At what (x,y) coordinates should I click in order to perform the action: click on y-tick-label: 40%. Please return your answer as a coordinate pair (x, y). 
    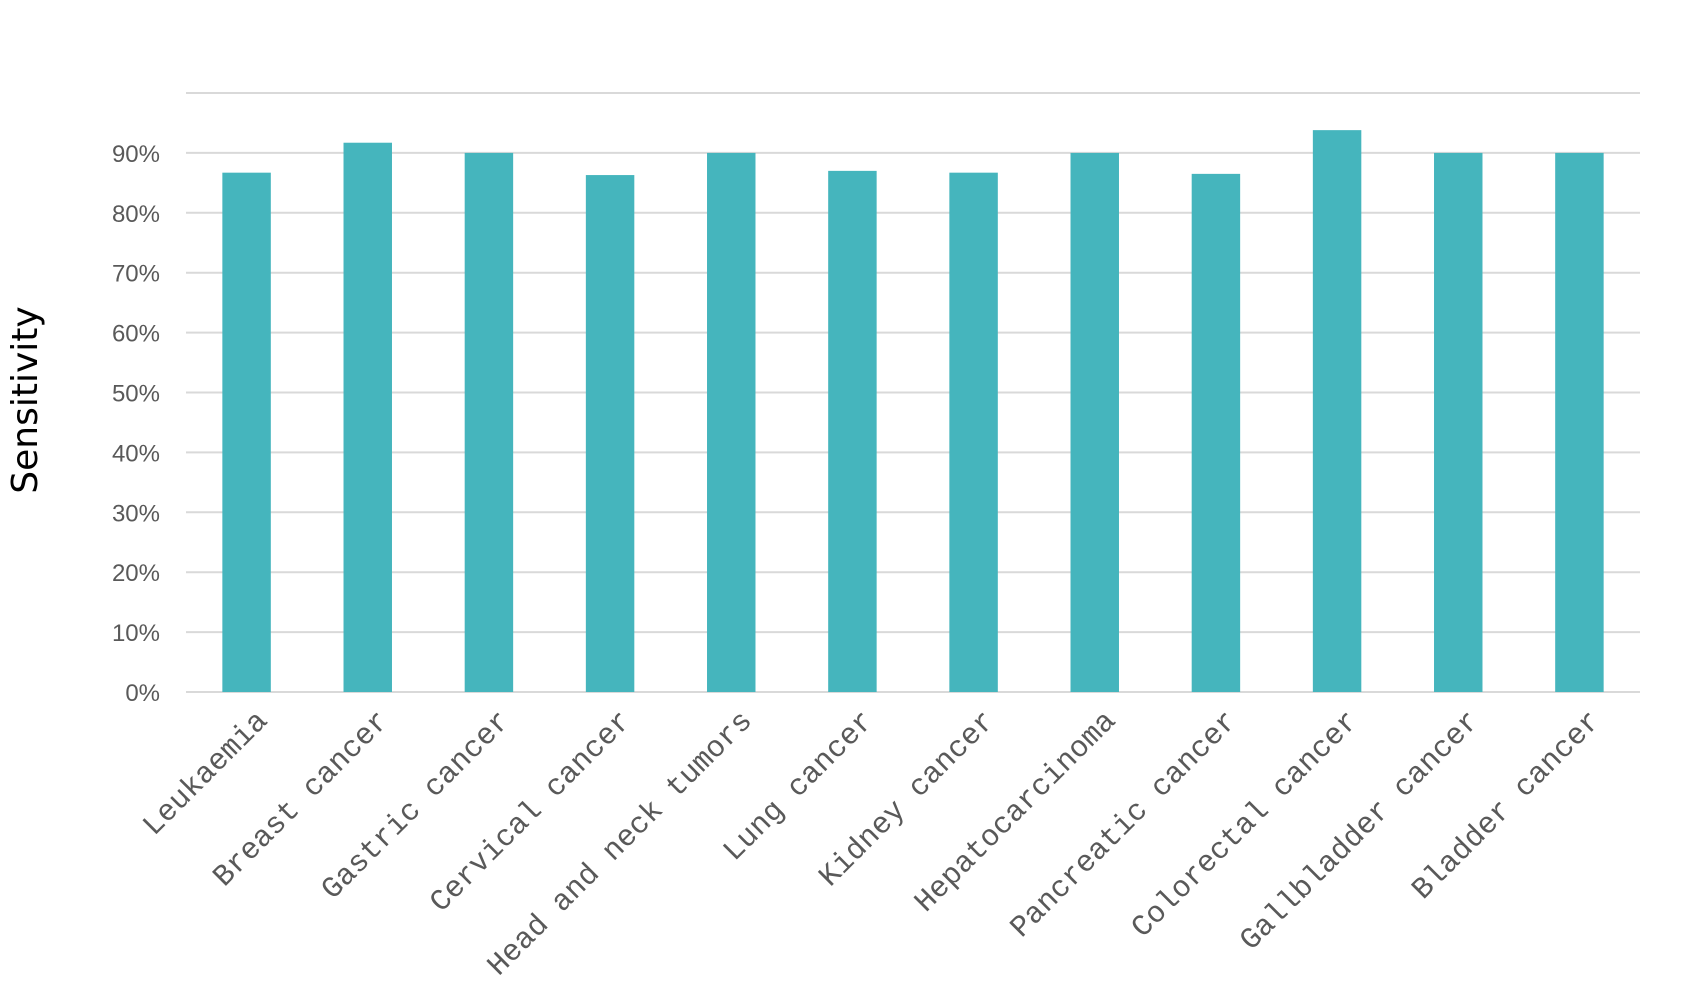
    Looking at the image, I should click on (136, 453).